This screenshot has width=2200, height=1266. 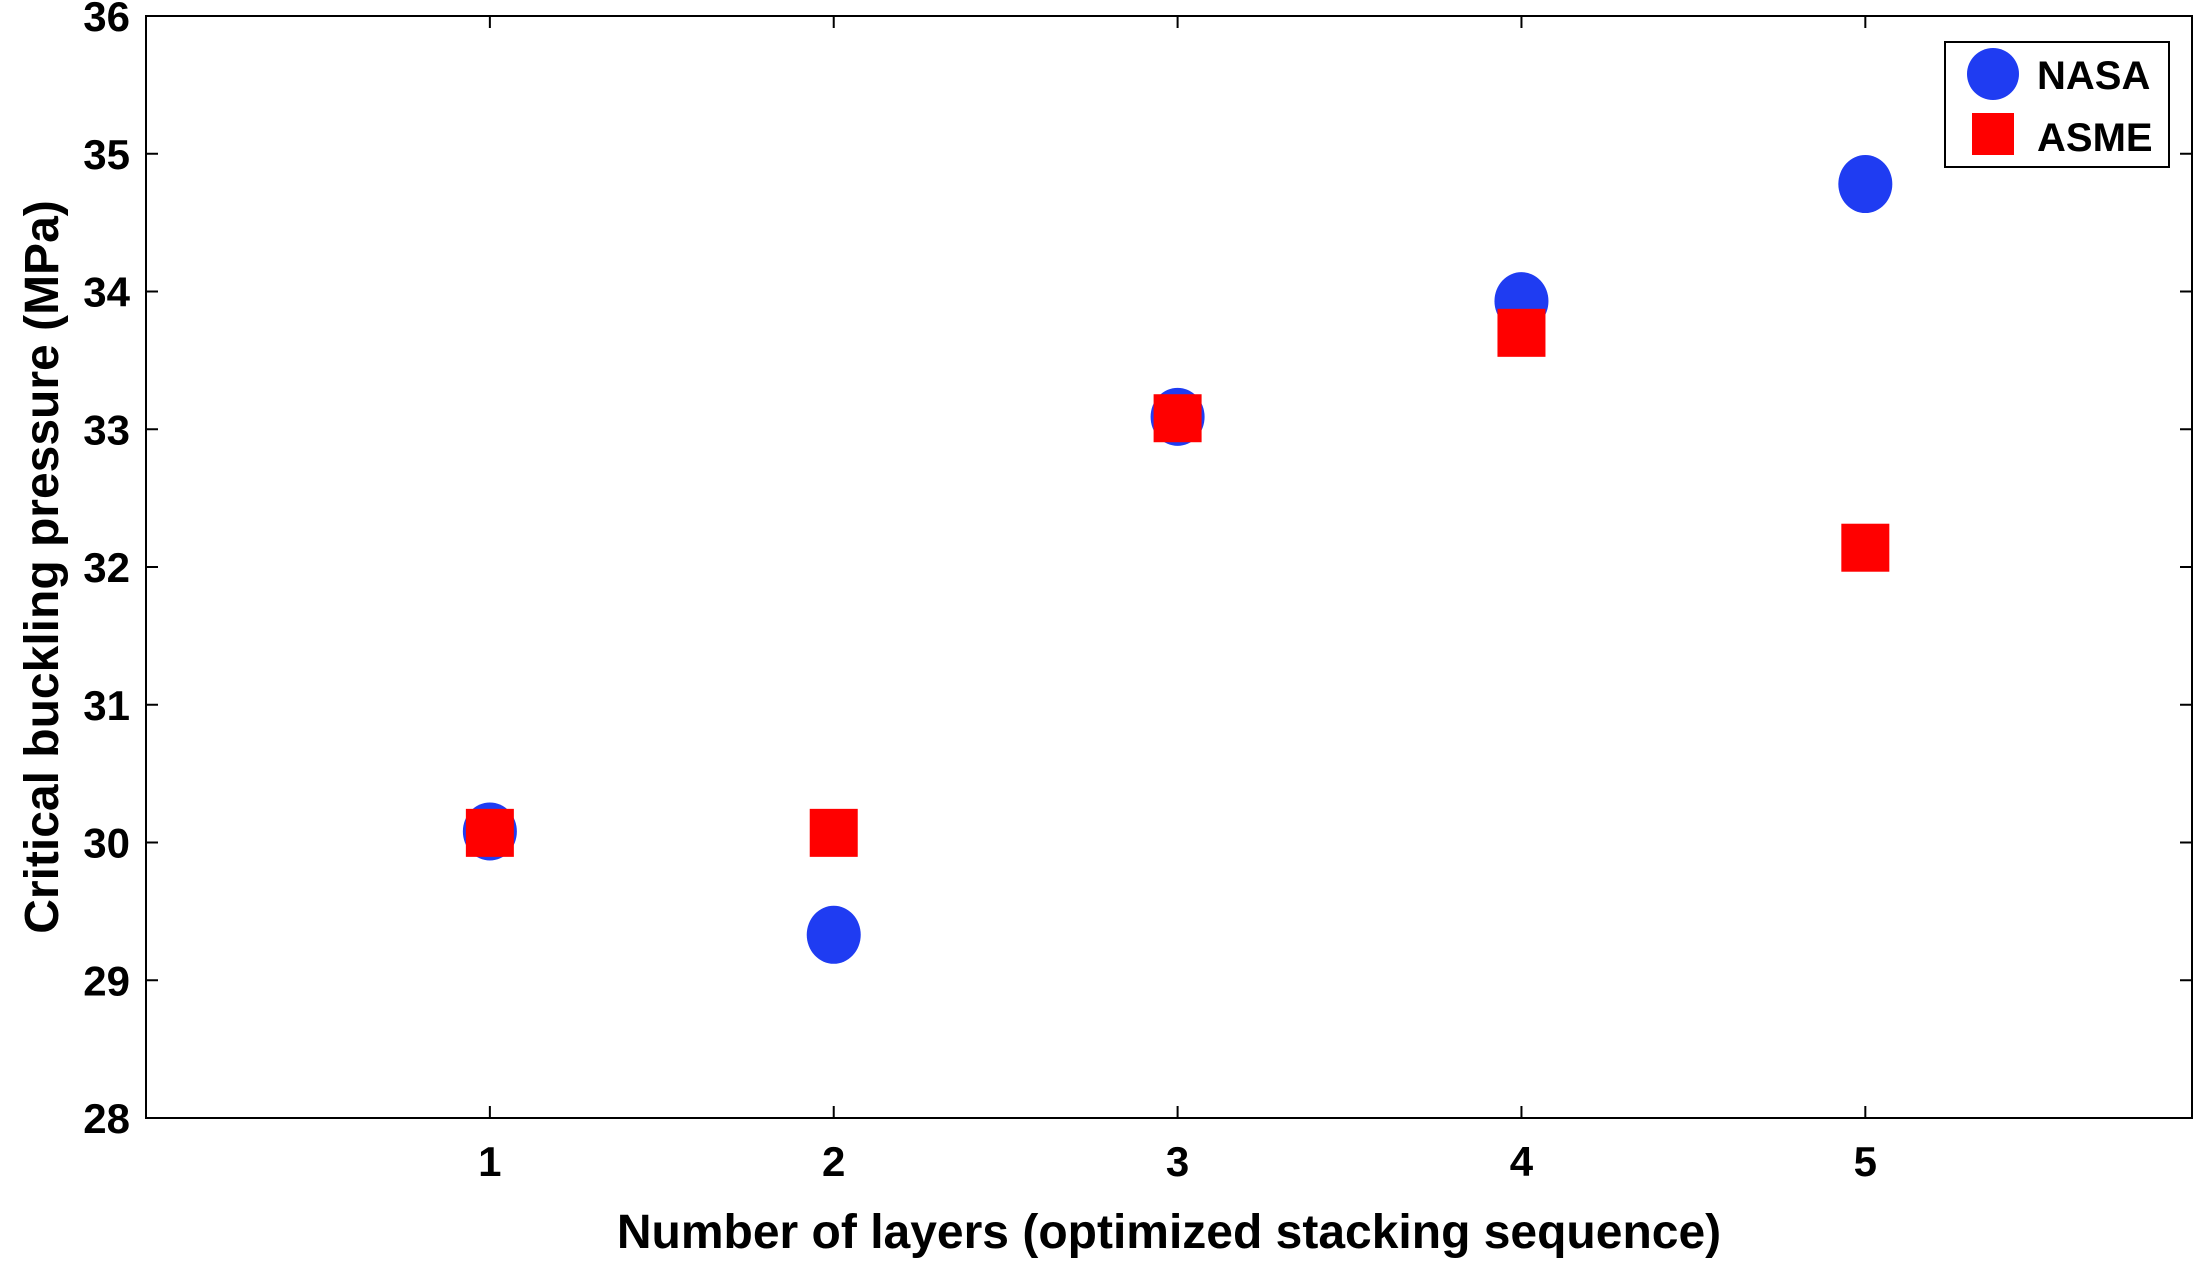 What do you see at coordinates (1993, 134) in the screenshot?
I see `legend-marker-asme` at bounding box center [1993, 134].